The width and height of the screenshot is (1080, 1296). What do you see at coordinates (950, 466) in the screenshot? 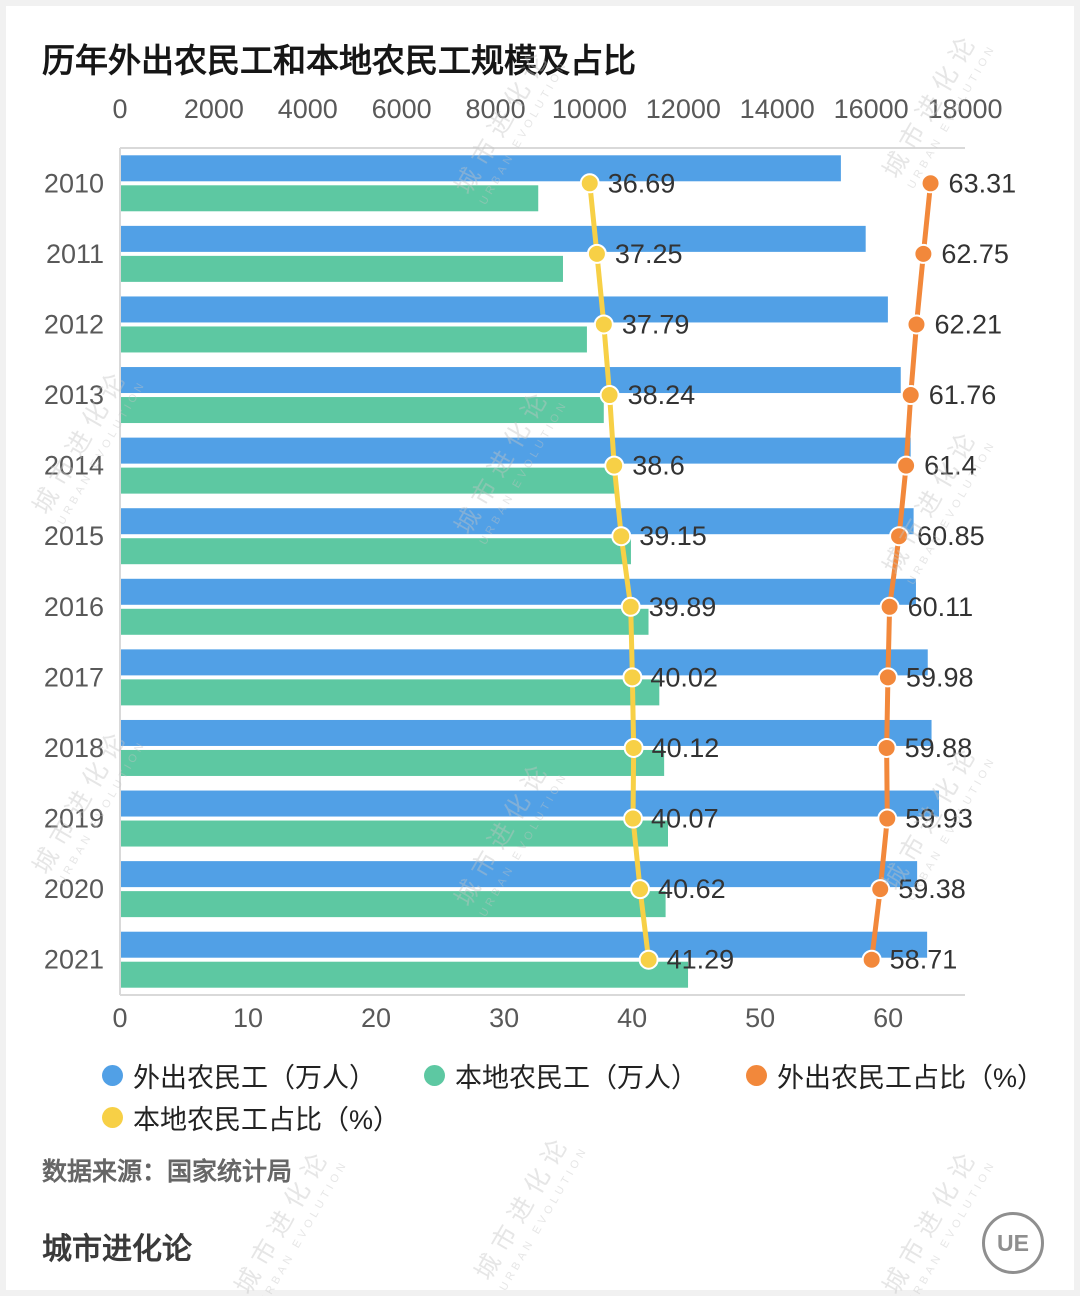
I see `pct-value-label: 61.4` at bounding box center [950, 466].